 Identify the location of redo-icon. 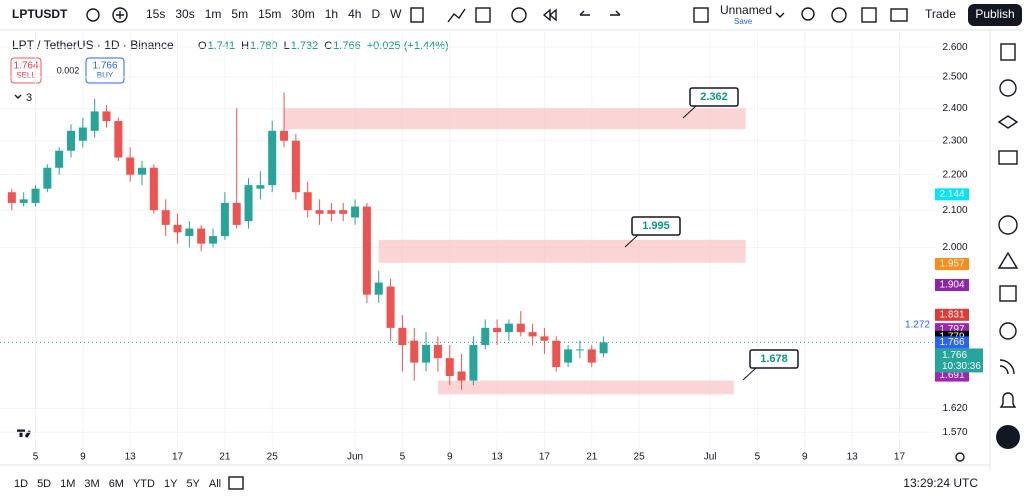
(615, 13).